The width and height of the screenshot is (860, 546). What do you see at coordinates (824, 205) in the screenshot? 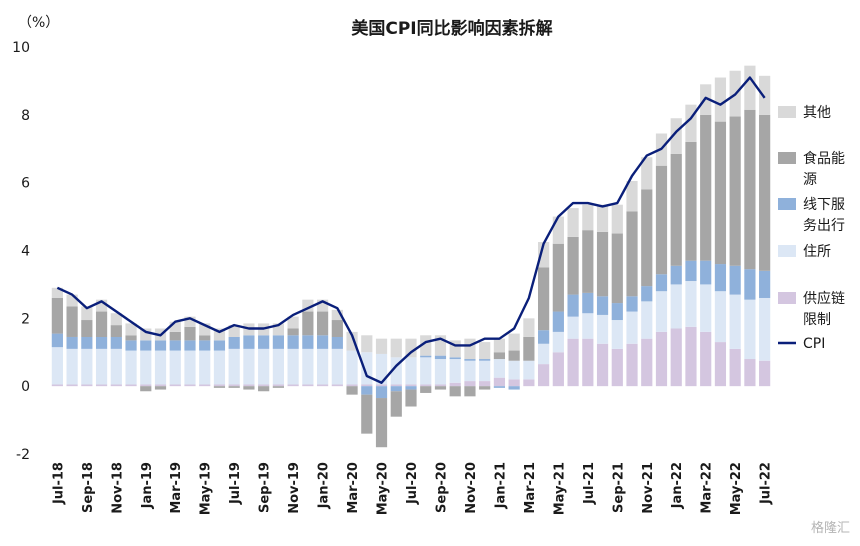
I see `legend-label: 线下服` at bounding box center [824, 205].